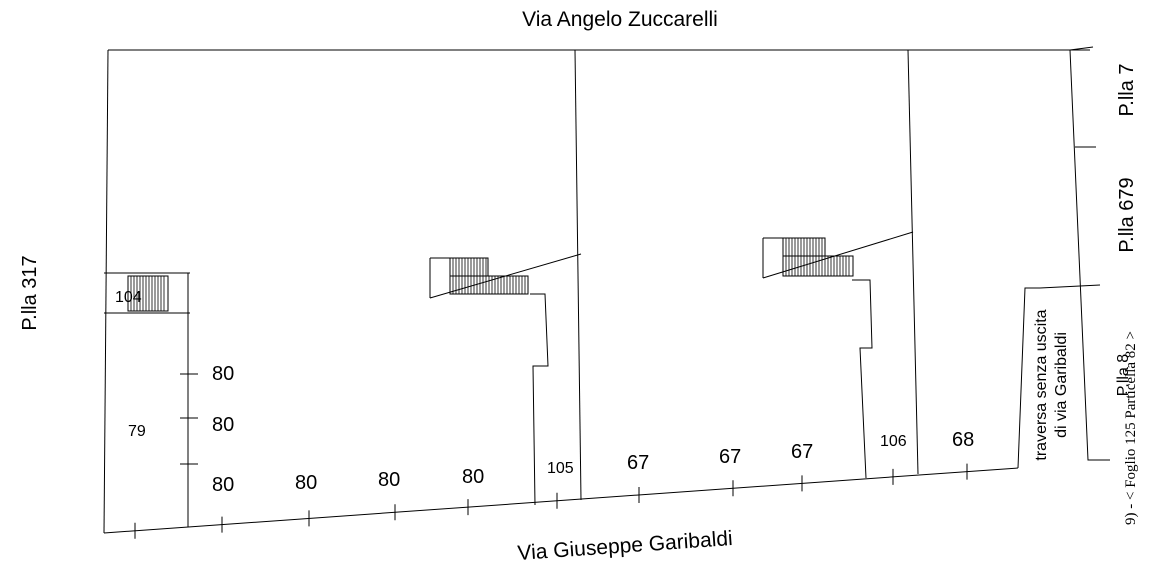 Image resolution: width=1150 pixels, height=567 pixels. What do you see at coordinates (1131, 428) in the screenshot?
I see `footer-sheet-label: 9) - < Foglio 125 Particella 82 >` at bounding box center [1131, 428].